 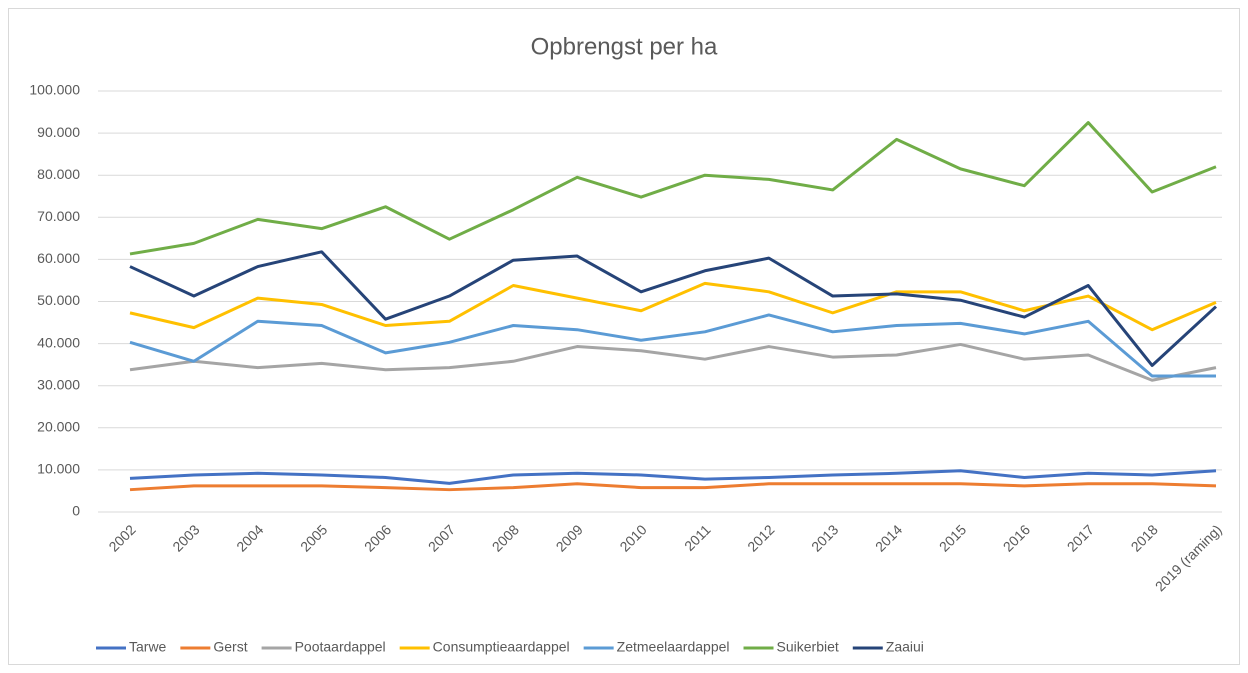 I want to click on legend-label: Pootaardappel, so click(x=340, y=647).